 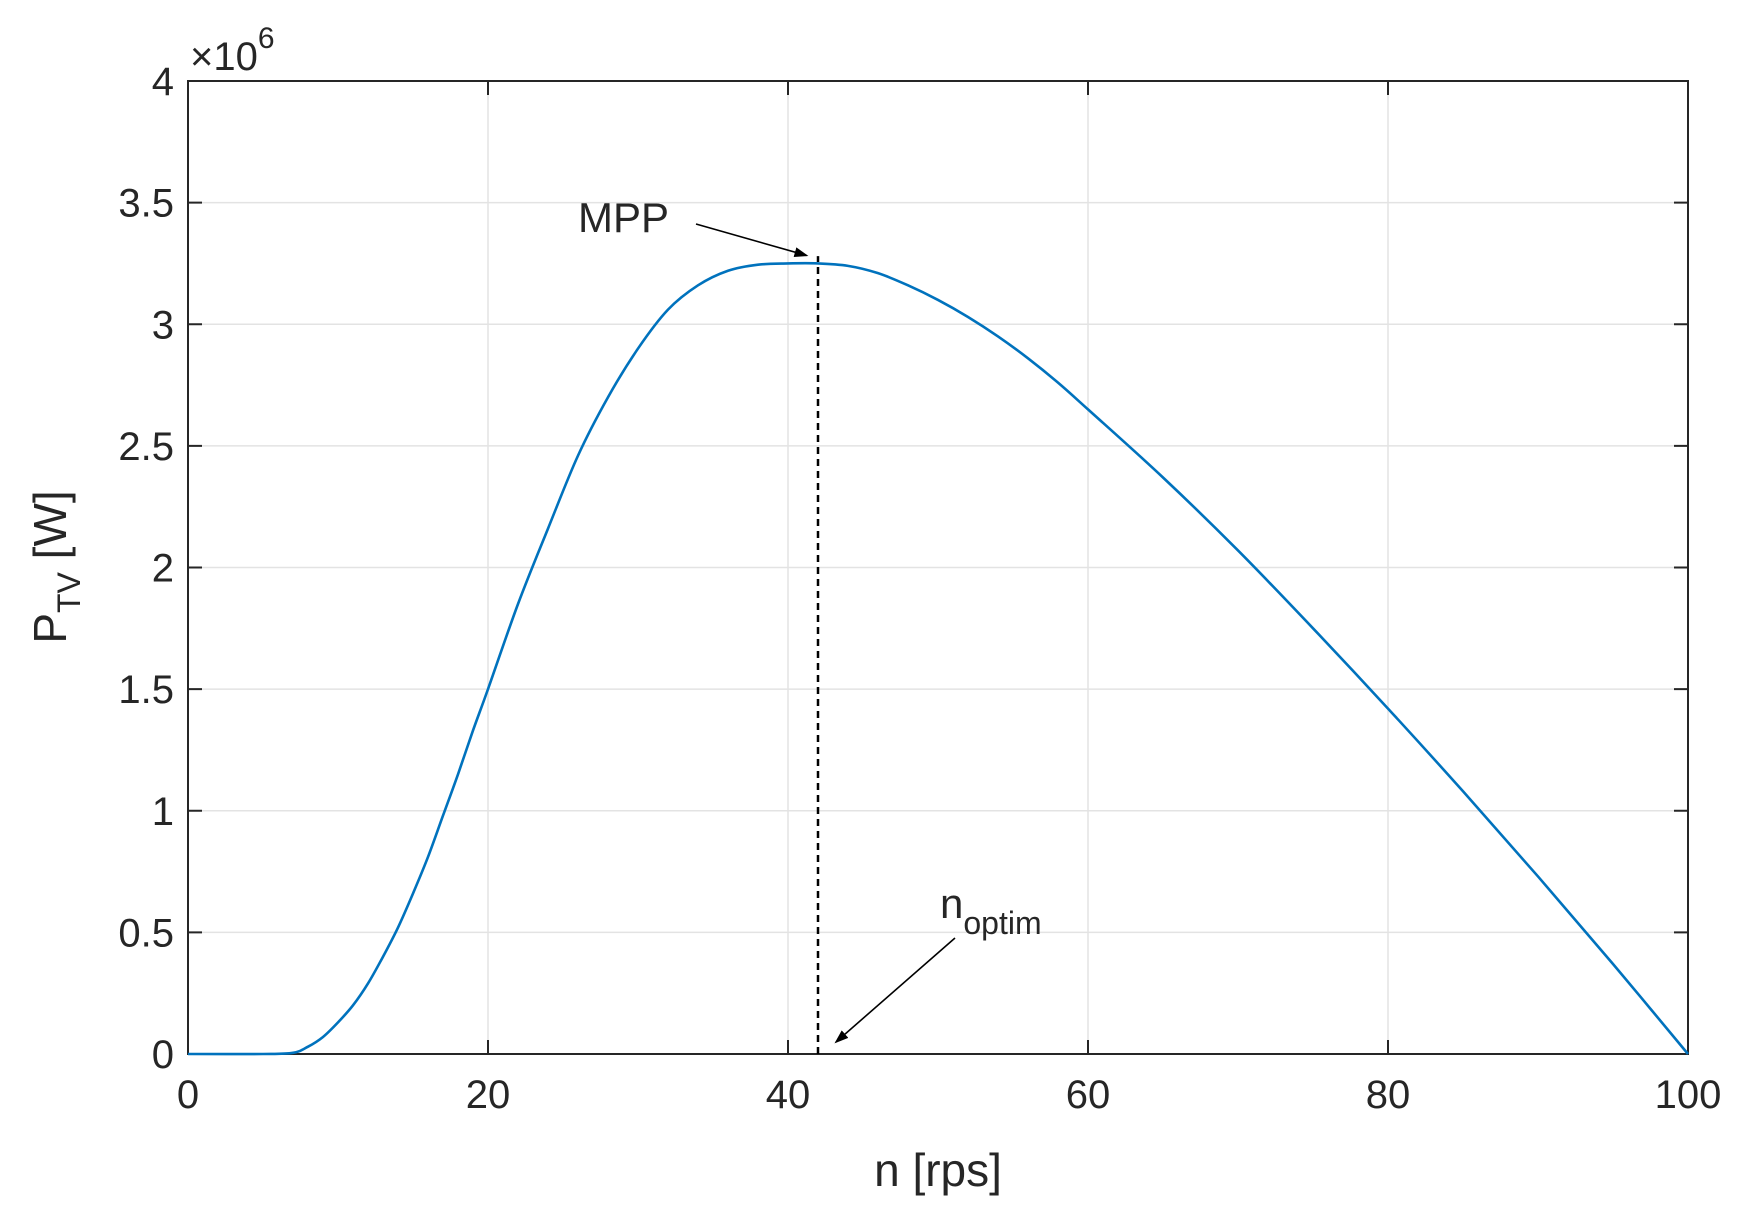 I want to click on y-tick-label: 2.5, so click(x=146, y=447).